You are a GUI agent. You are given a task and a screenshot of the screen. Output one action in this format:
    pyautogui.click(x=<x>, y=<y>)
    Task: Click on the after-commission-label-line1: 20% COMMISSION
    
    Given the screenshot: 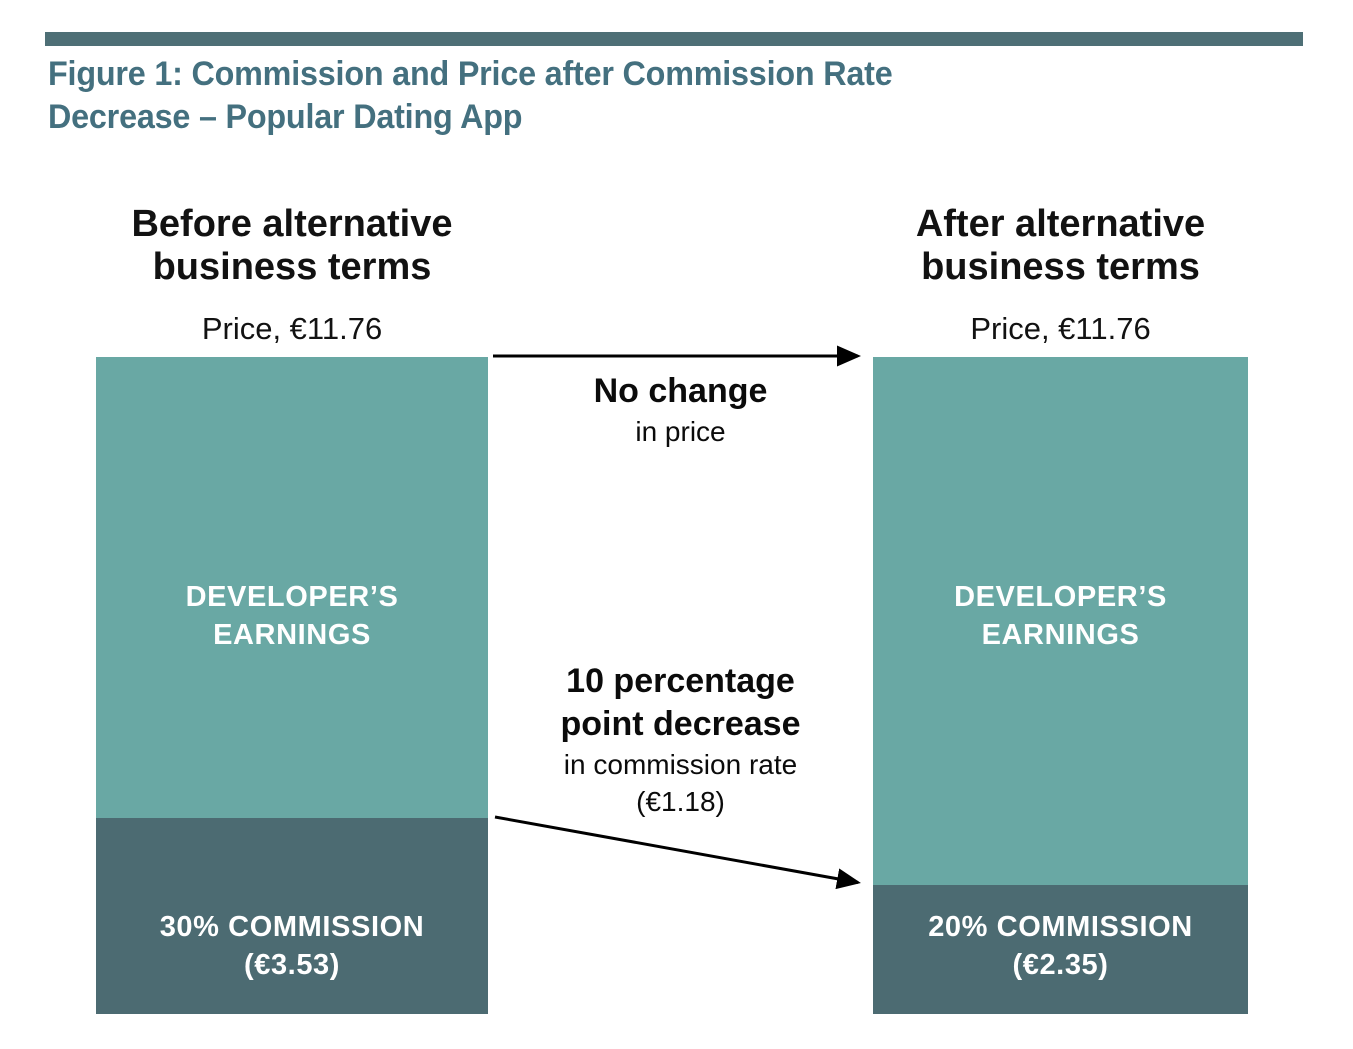 What is the action you would take?
    pyautogui.click(x=1060, y=927)
    